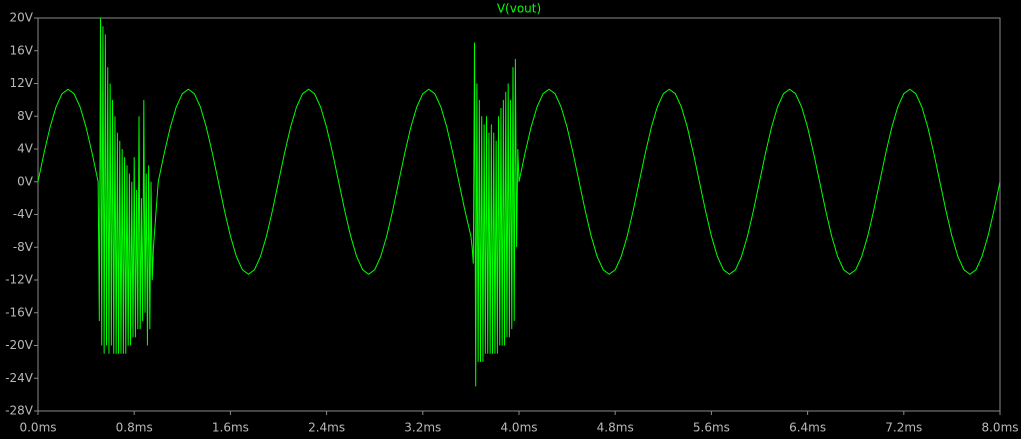  I want to click on x-tick-label: 6.4ms, so click(807, 428).